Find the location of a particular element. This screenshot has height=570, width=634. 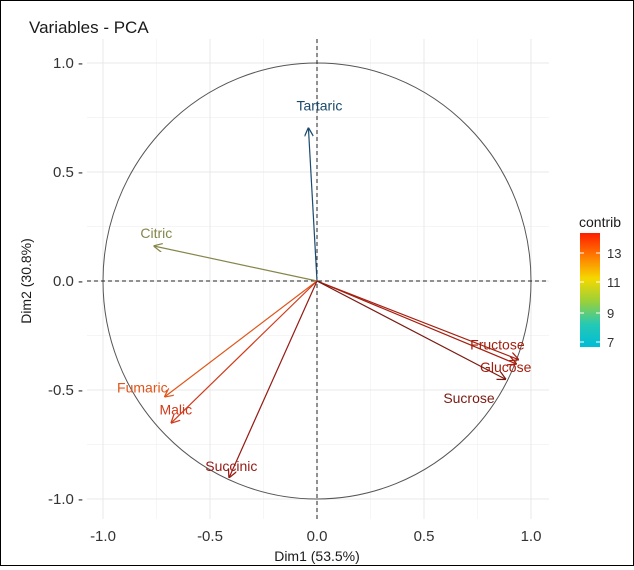

x-tick-label: -1.0 is located at coordinates (103, 536).